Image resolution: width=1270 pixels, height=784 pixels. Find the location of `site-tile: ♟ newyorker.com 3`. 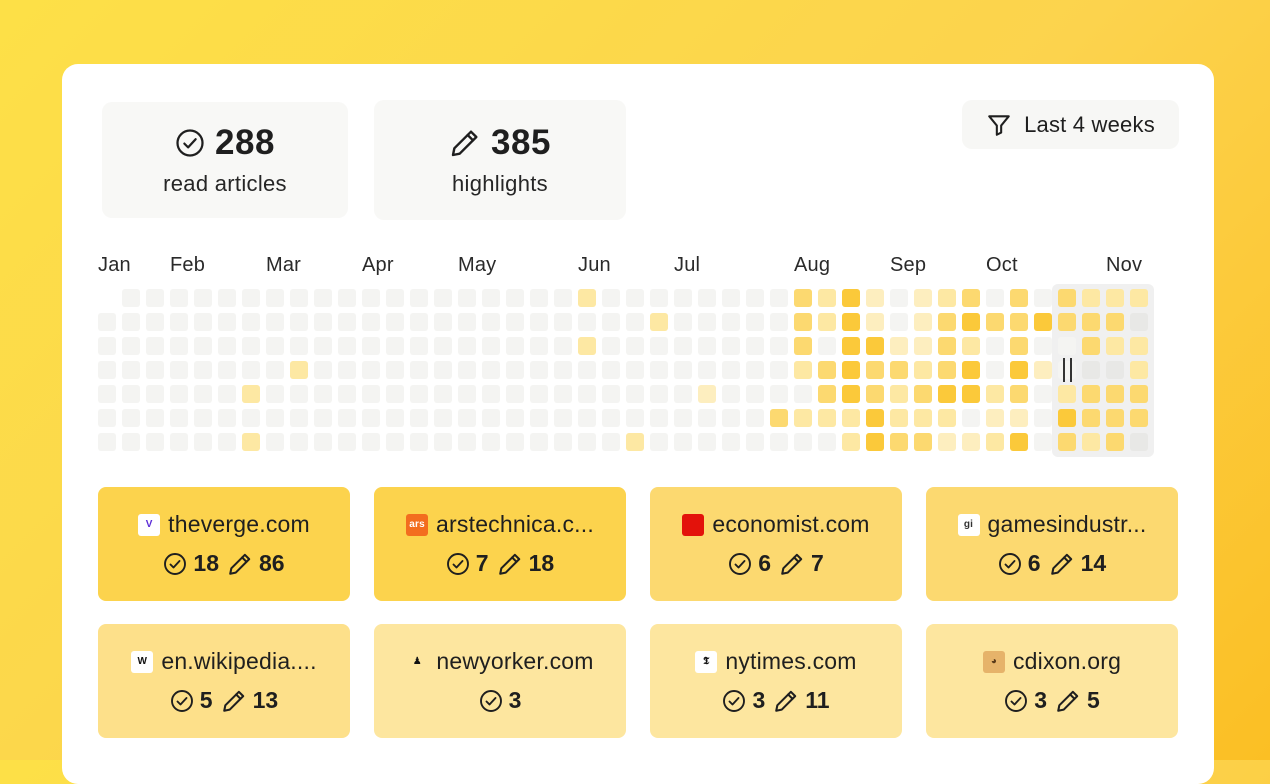

site-tile: ♟ newyorker.com 3 is located at coordinates (500, 681).